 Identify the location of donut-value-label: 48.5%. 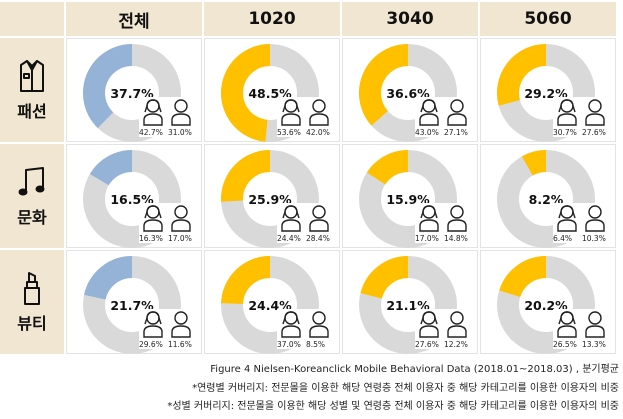
(270, 93).